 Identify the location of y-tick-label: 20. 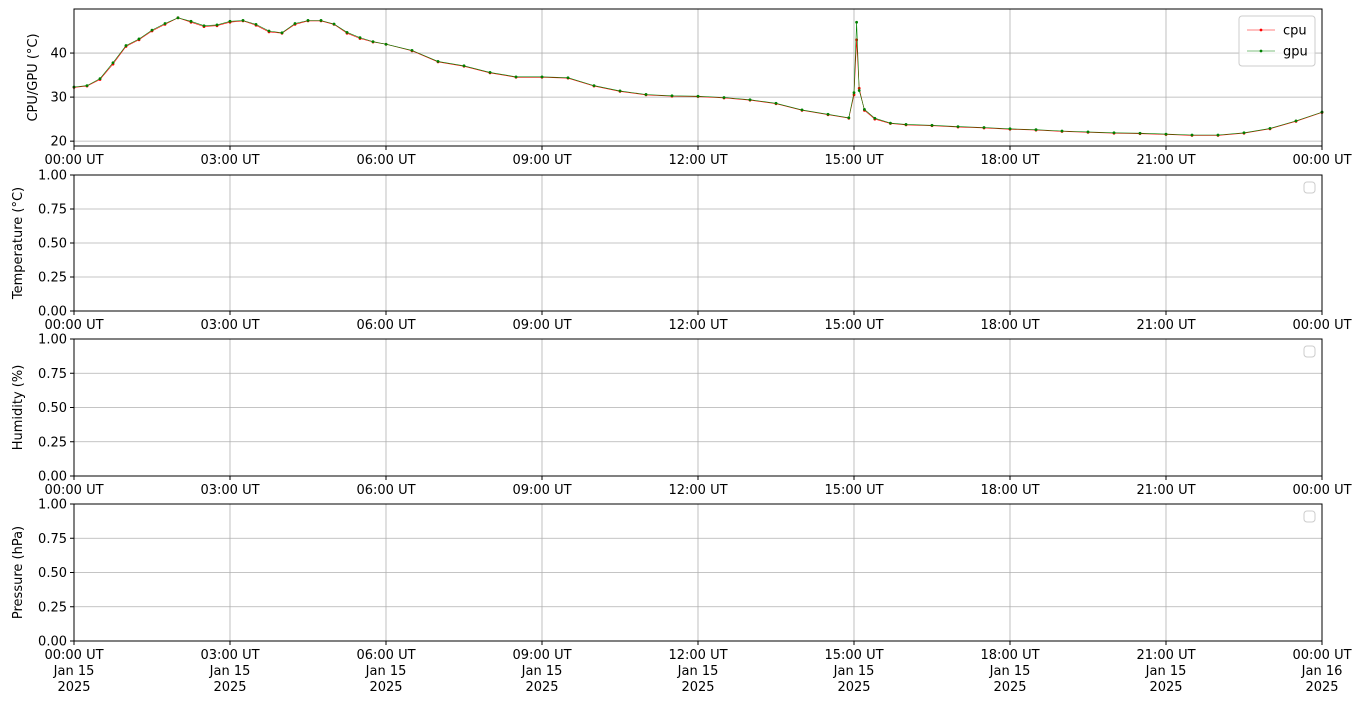
(58, 142).